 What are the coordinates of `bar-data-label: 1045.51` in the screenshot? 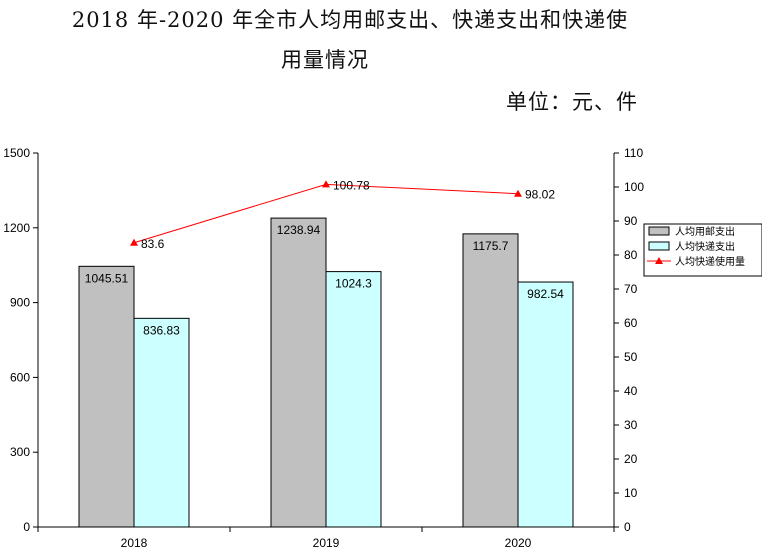 It's located at (107, 278).